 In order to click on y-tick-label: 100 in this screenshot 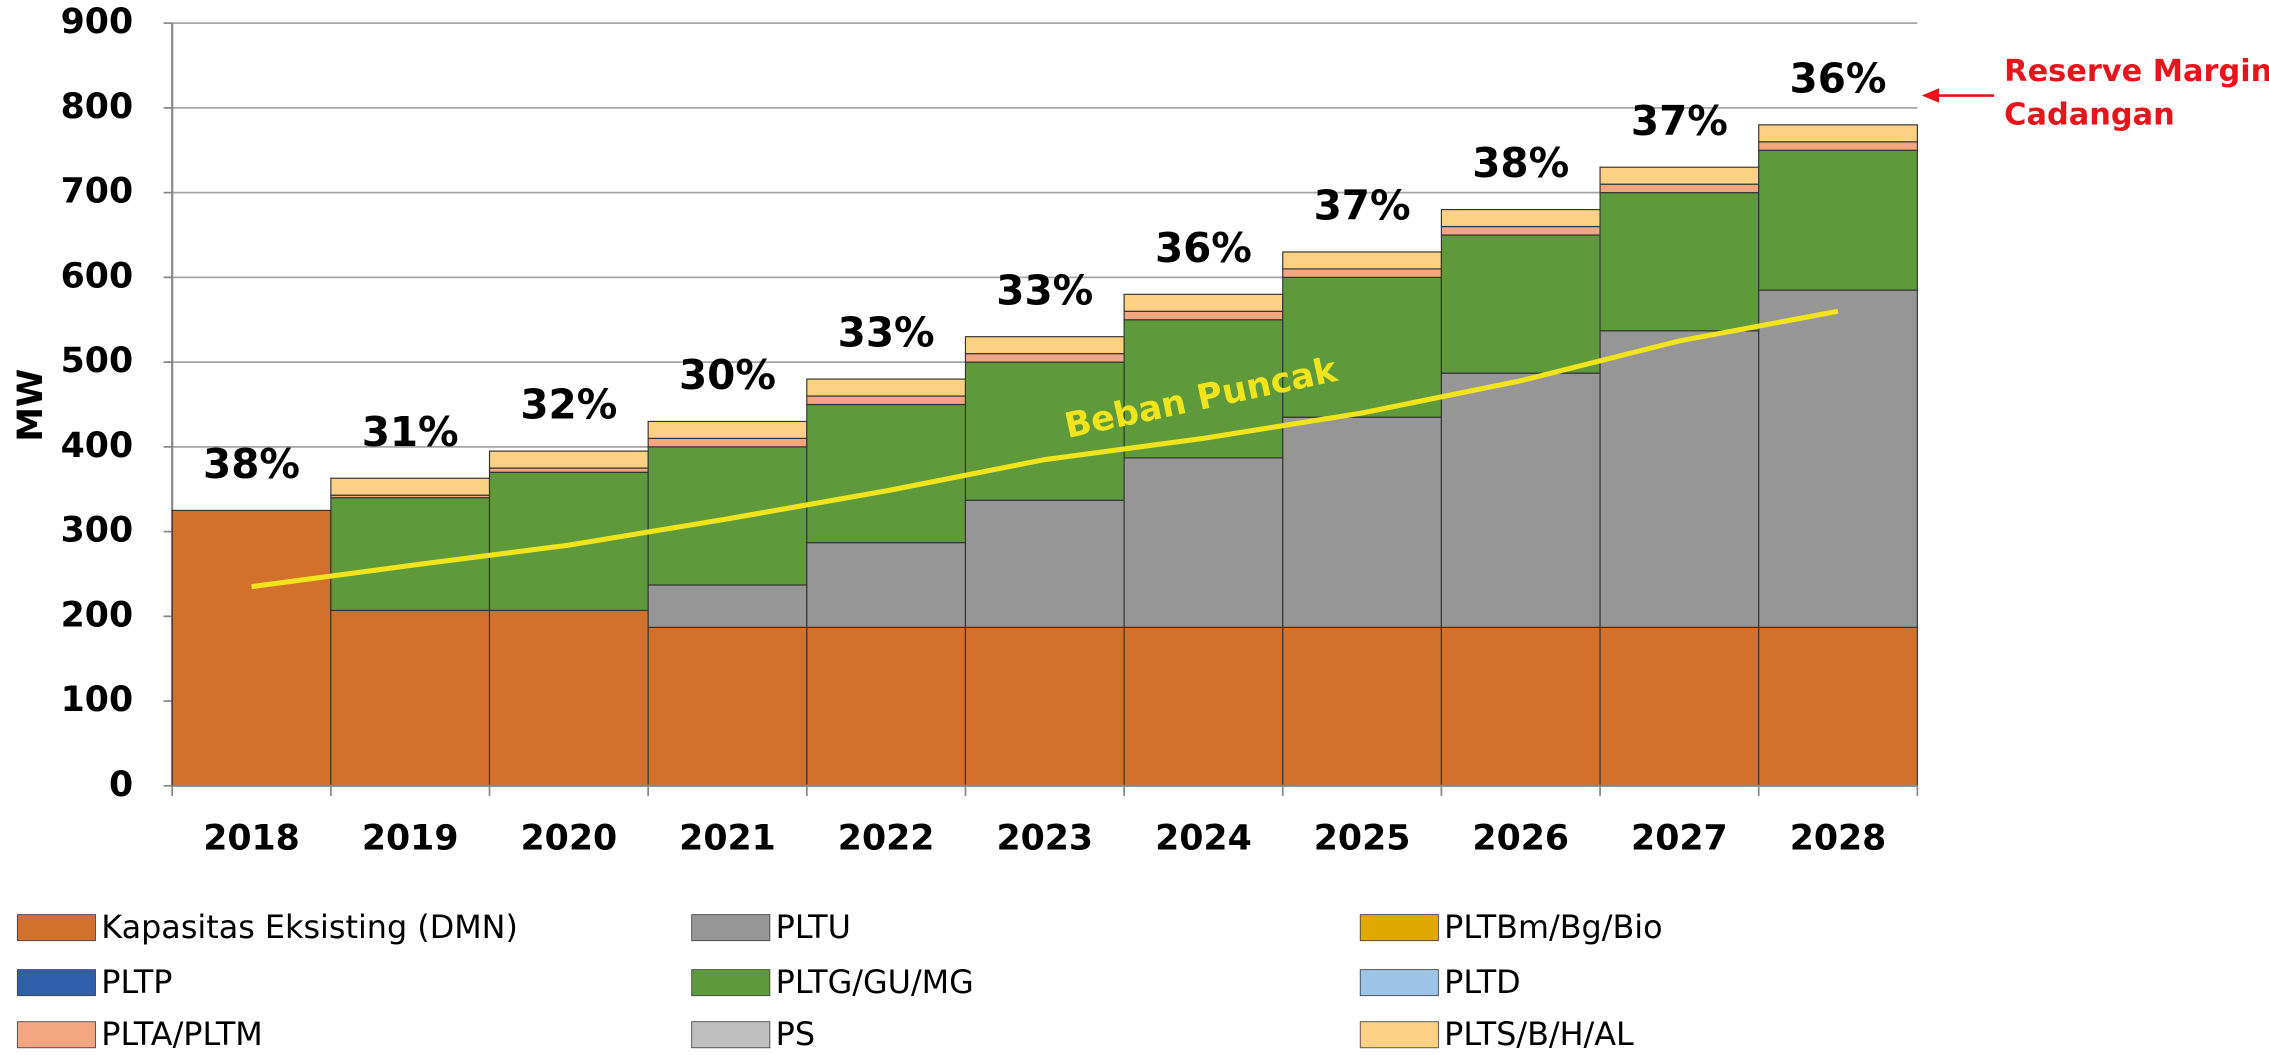, I will do `click(97, 700)`.